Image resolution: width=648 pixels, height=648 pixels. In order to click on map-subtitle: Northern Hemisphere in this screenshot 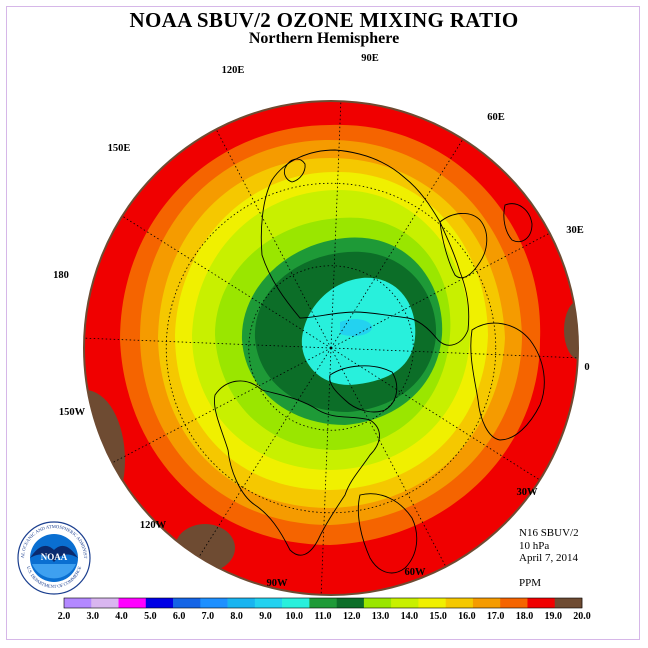, I will do `click(324, 38)`.